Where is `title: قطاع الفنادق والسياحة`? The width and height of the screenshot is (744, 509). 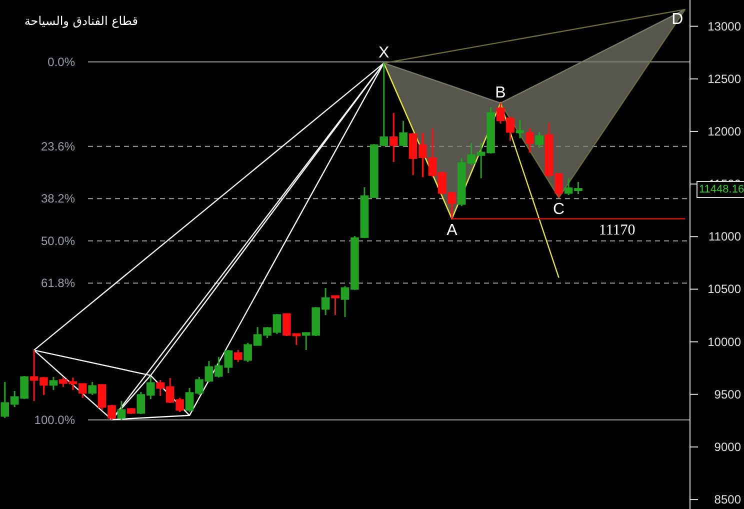 title: قطاع الفنادق والسياحة is located at coordinates (81, 21).